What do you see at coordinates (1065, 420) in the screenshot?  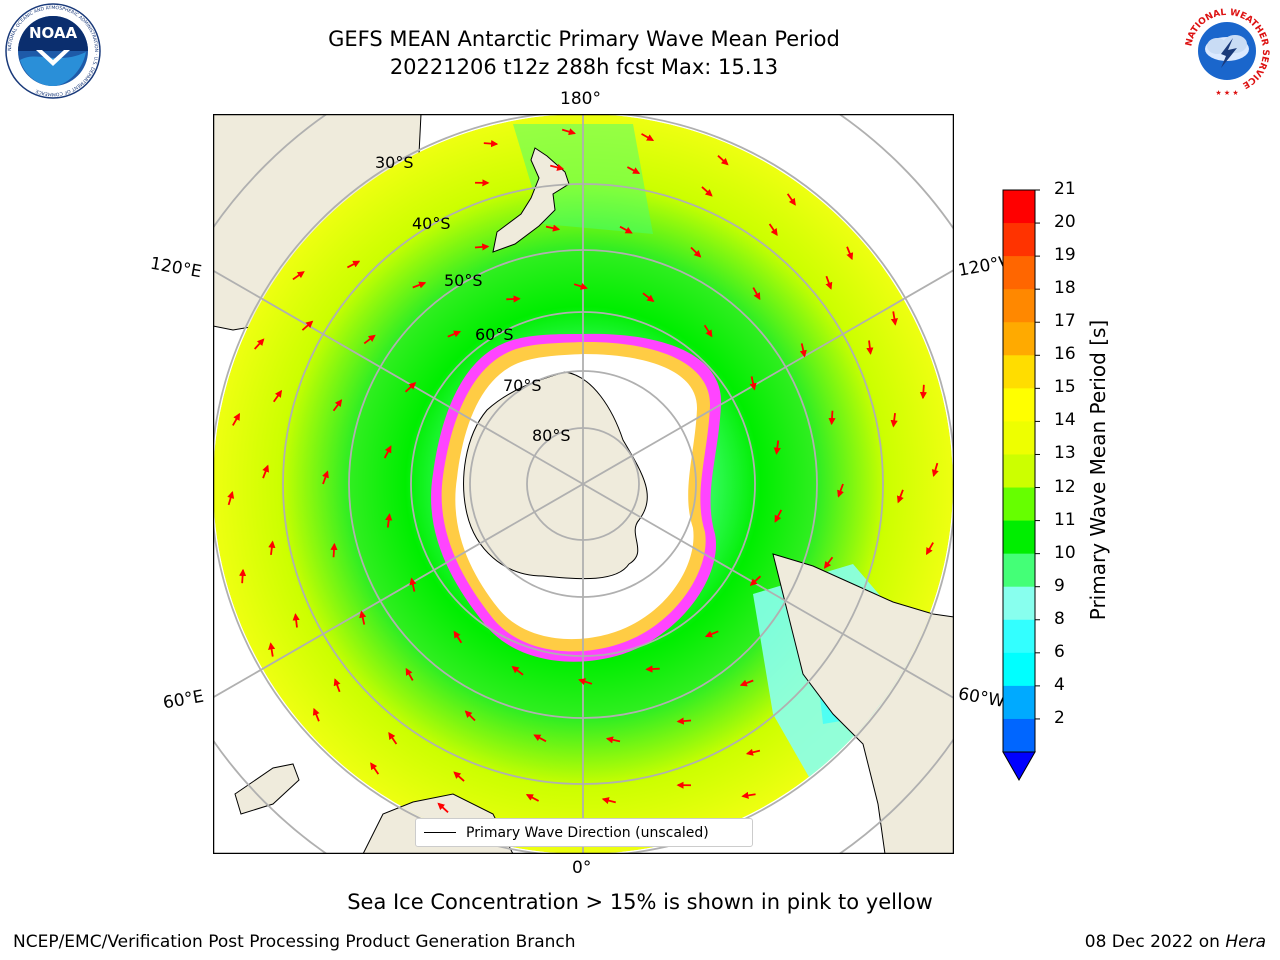 I see `colorbar-tick-label: 14` at bounding box center [1065, 420].